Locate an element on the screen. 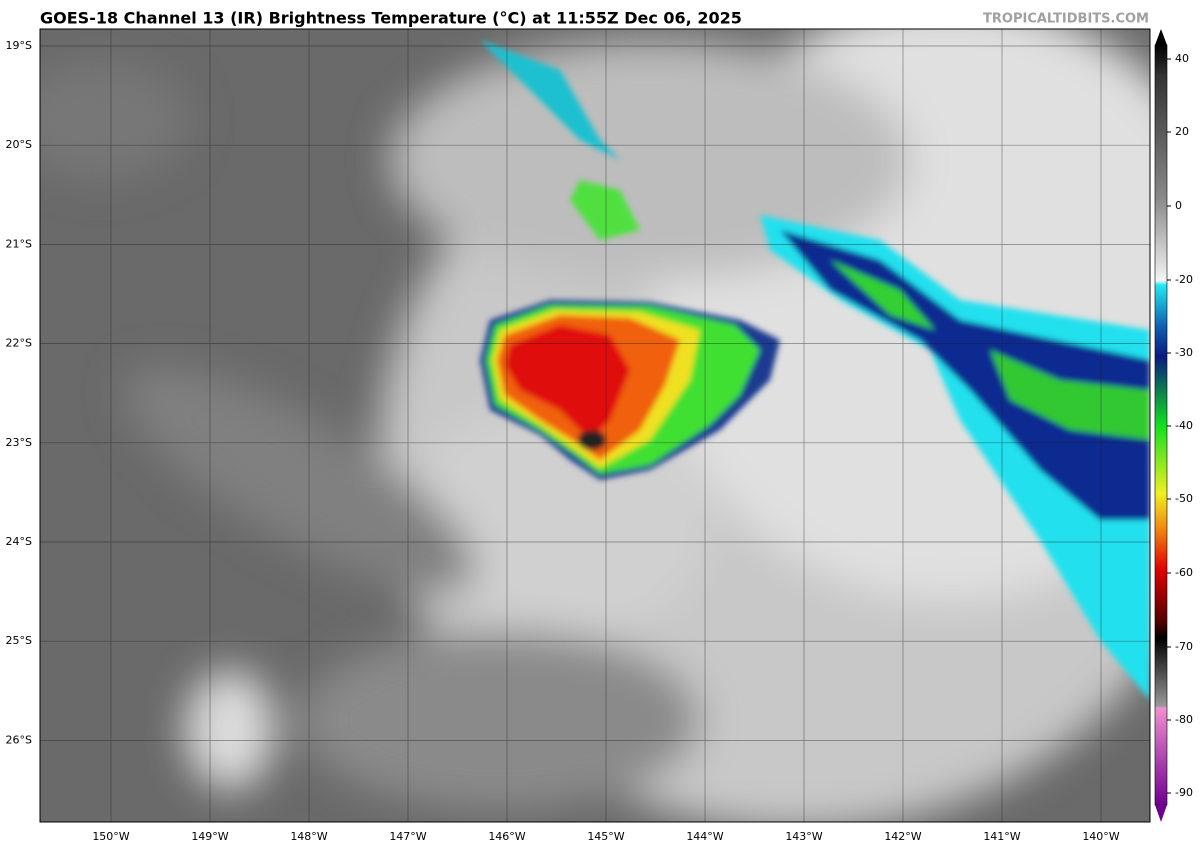  credit: TROPICALTIDBITS.COM is located at coordinates (1066, 19).